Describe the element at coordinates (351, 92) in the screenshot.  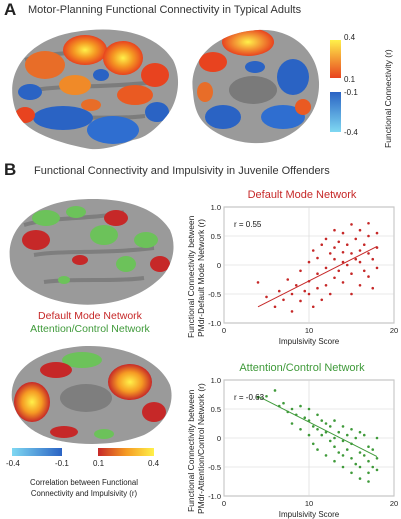
I see `colorbar-a-tick-neg0.1: -0.1` at that location.